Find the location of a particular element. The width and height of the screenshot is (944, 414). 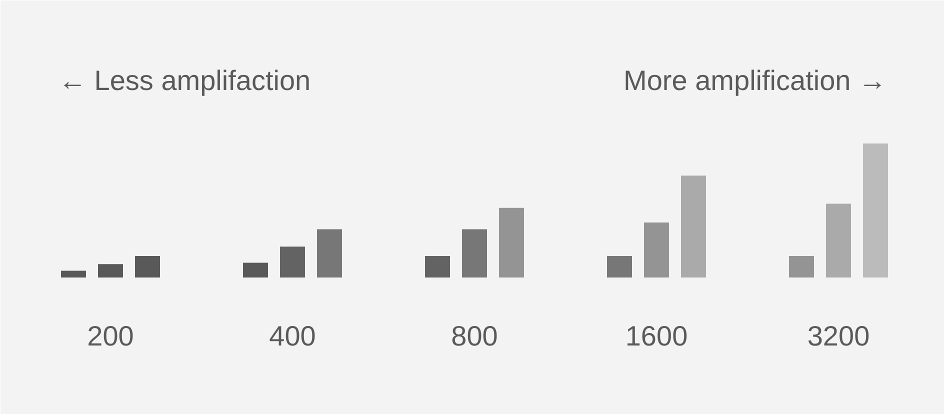

text: ← Less amplifaction is located at coordinates (184, 80).